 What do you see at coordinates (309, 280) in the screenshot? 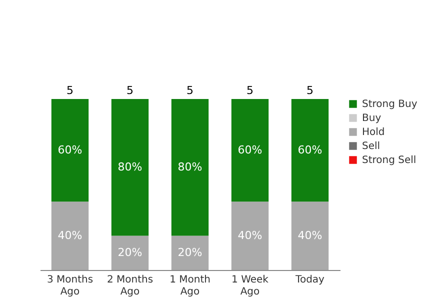
I see `x-tick-label: Today` at bounding box center [309, 280].